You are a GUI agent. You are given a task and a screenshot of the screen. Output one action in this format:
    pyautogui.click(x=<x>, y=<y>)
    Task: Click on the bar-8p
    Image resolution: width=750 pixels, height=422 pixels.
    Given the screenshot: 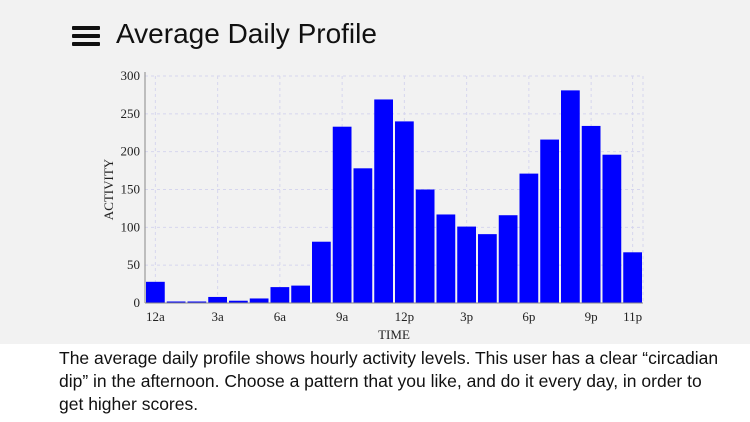 What is the action you would take?
    pyautogui.click(x=570, y=196)
    